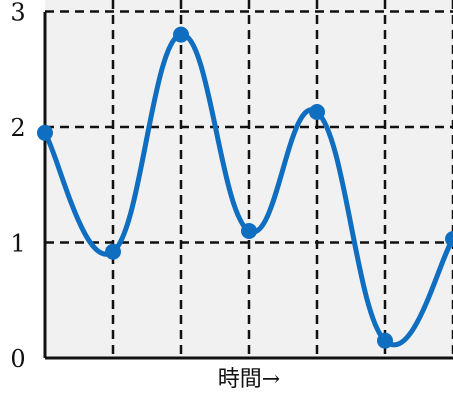 Image resolution: width=453 pixels, height=400 pixels. What do you see at coordinates (17, 13) in the screenshot?
I see `y-tick-label-3: 3` at bounding box center [17, 13].